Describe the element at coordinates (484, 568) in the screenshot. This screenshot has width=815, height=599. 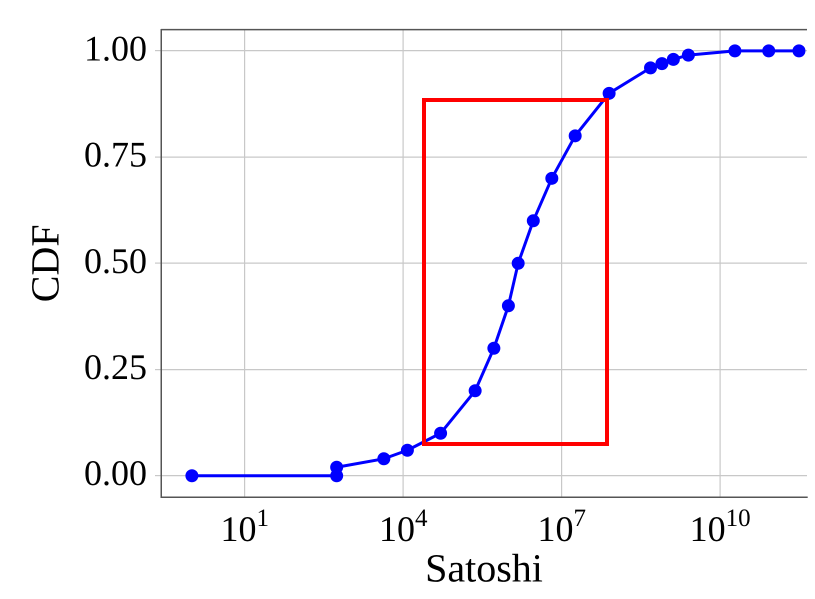
I see `x-axis-title: Satoshi` at that location.